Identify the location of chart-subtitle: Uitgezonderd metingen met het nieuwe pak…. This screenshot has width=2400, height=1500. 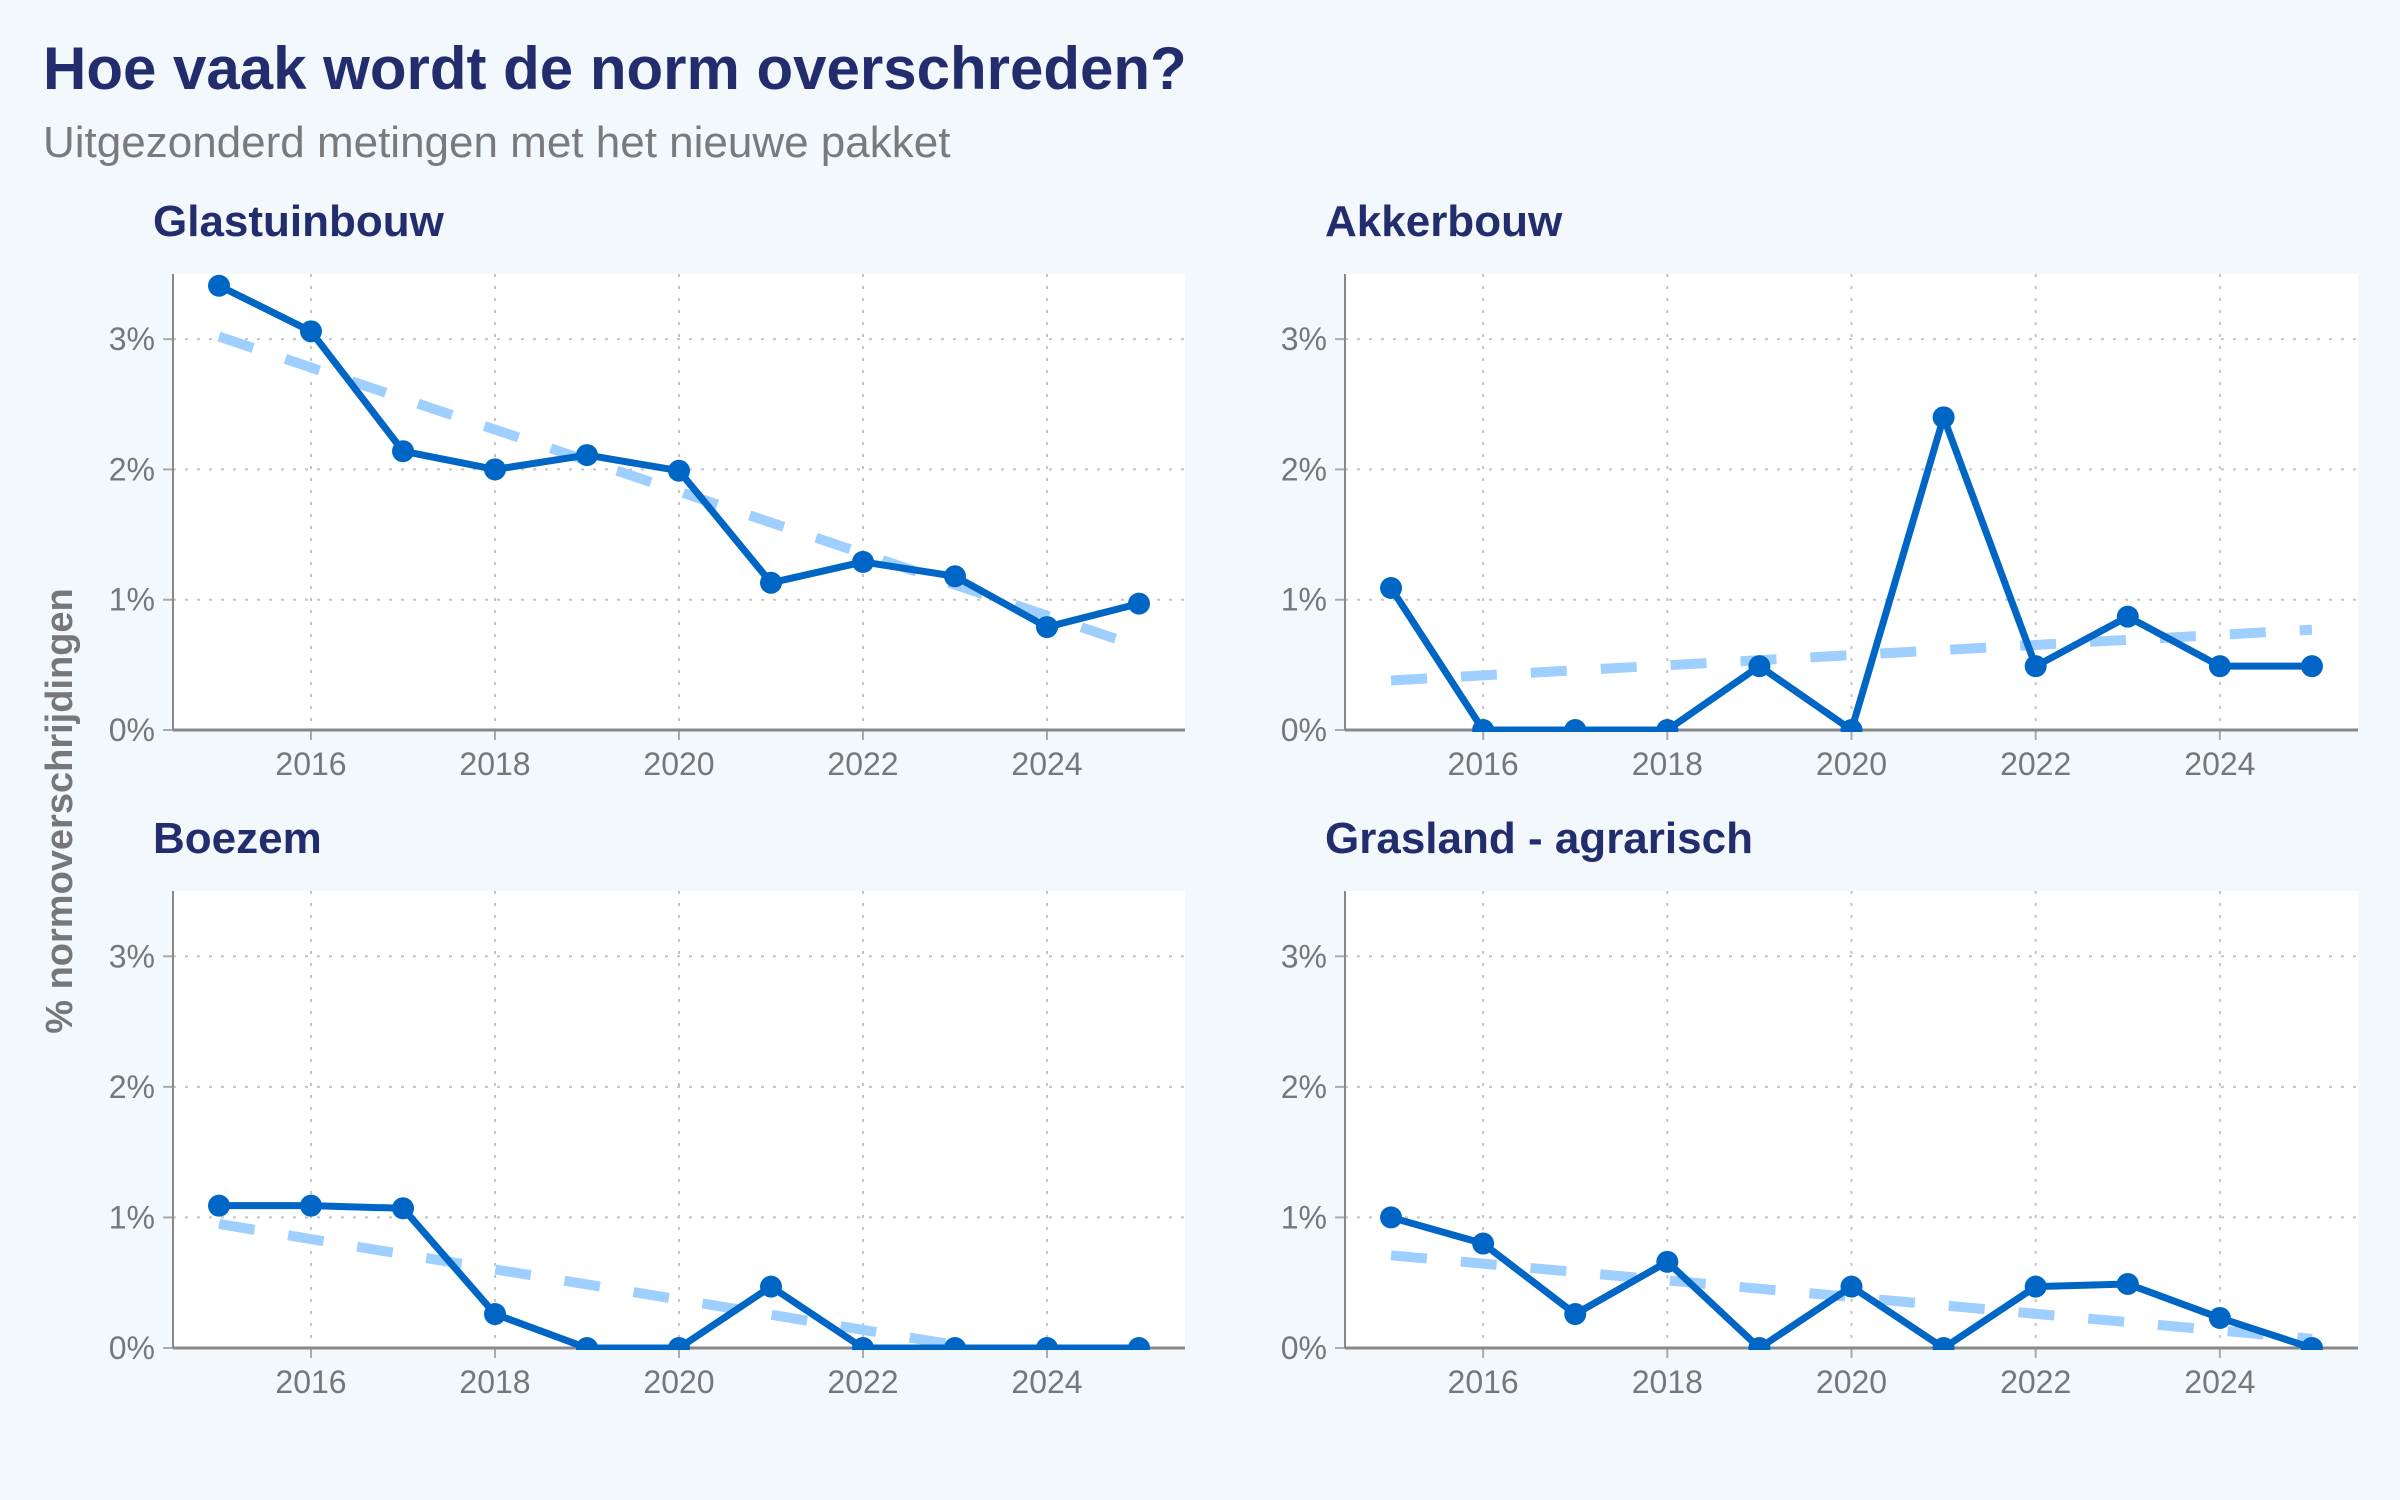
(496, 142).